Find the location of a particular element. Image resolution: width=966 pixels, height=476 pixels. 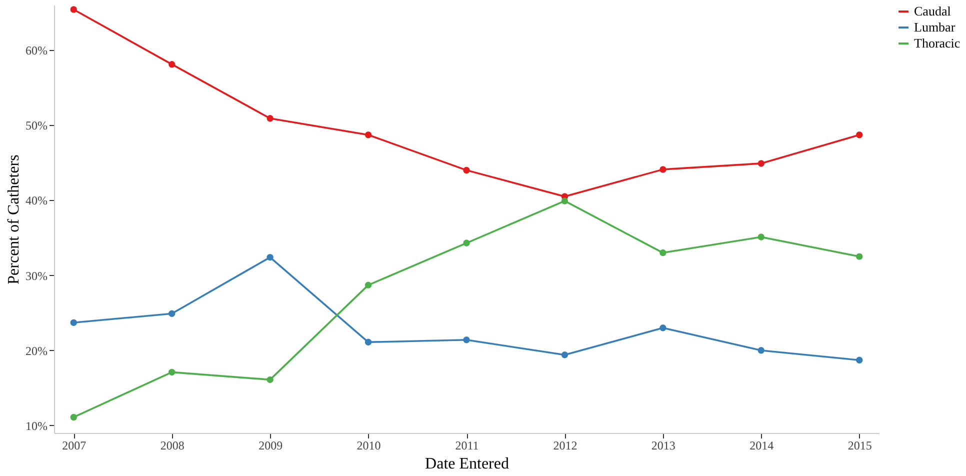

x-tick-label: 2008 is located at coordinates (172, 445).